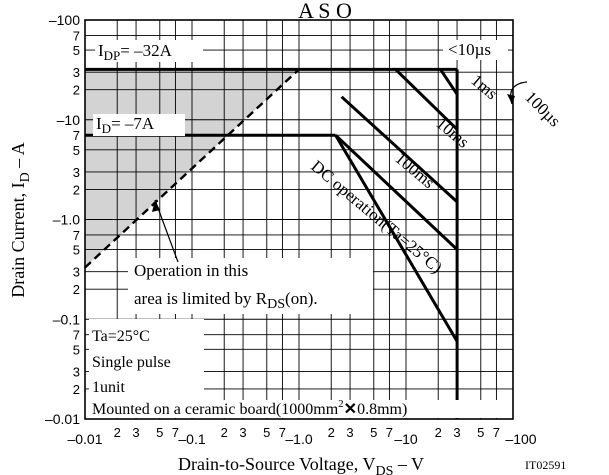 The height and width of the screenshot is (475, 609). What do you see at coordinates (121, 336) in the screenshot?
I see `note-ta: Ta=25°C` at bounding box center [121, 336].